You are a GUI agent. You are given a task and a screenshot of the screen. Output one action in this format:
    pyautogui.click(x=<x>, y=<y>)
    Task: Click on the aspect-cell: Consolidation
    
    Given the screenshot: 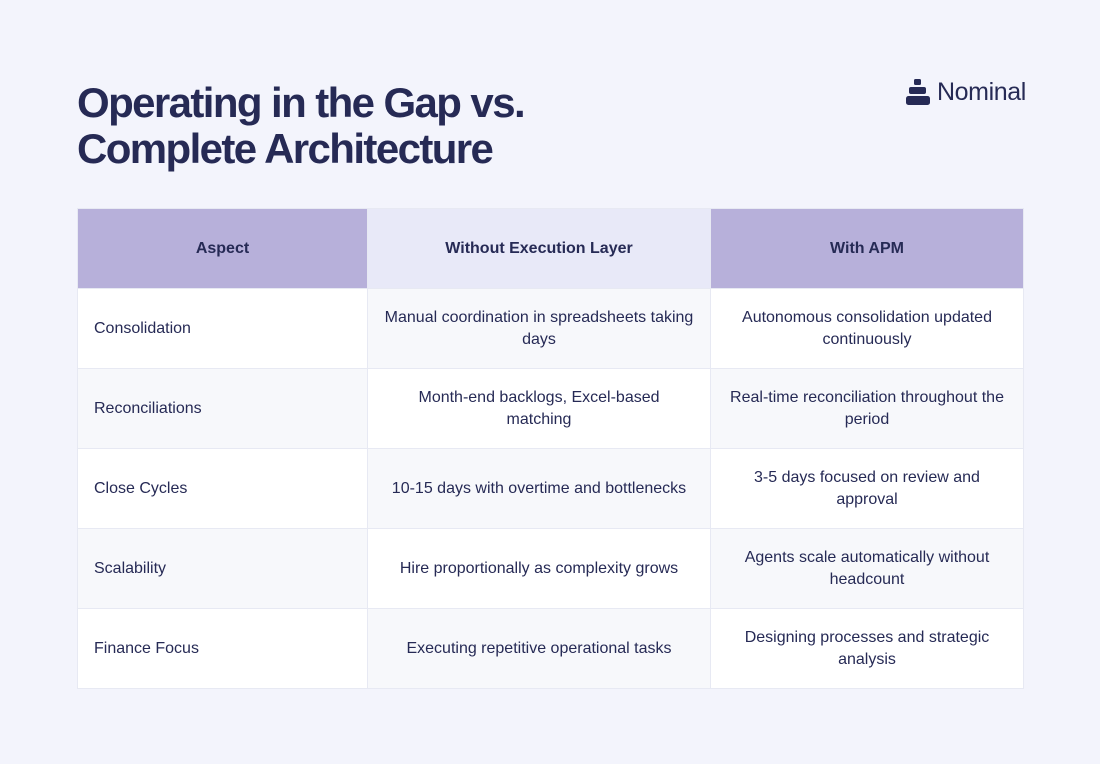 What is the action you would take?
    pyautogui.click(x=222, y=328)
    